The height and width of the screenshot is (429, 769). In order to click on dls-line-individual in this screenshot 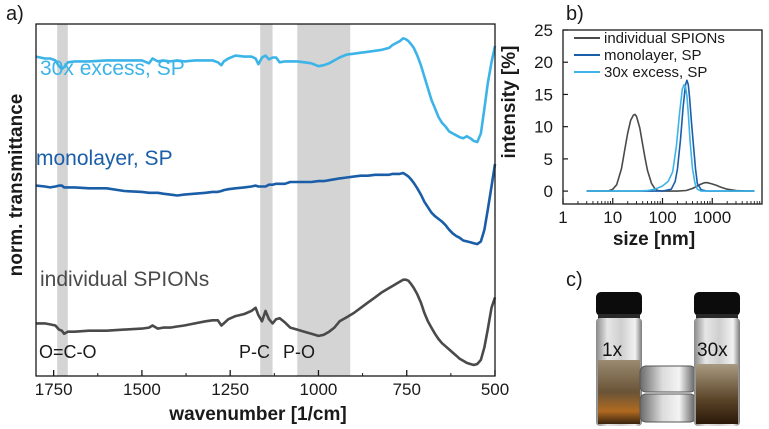, I will do `click(670, 152)`.